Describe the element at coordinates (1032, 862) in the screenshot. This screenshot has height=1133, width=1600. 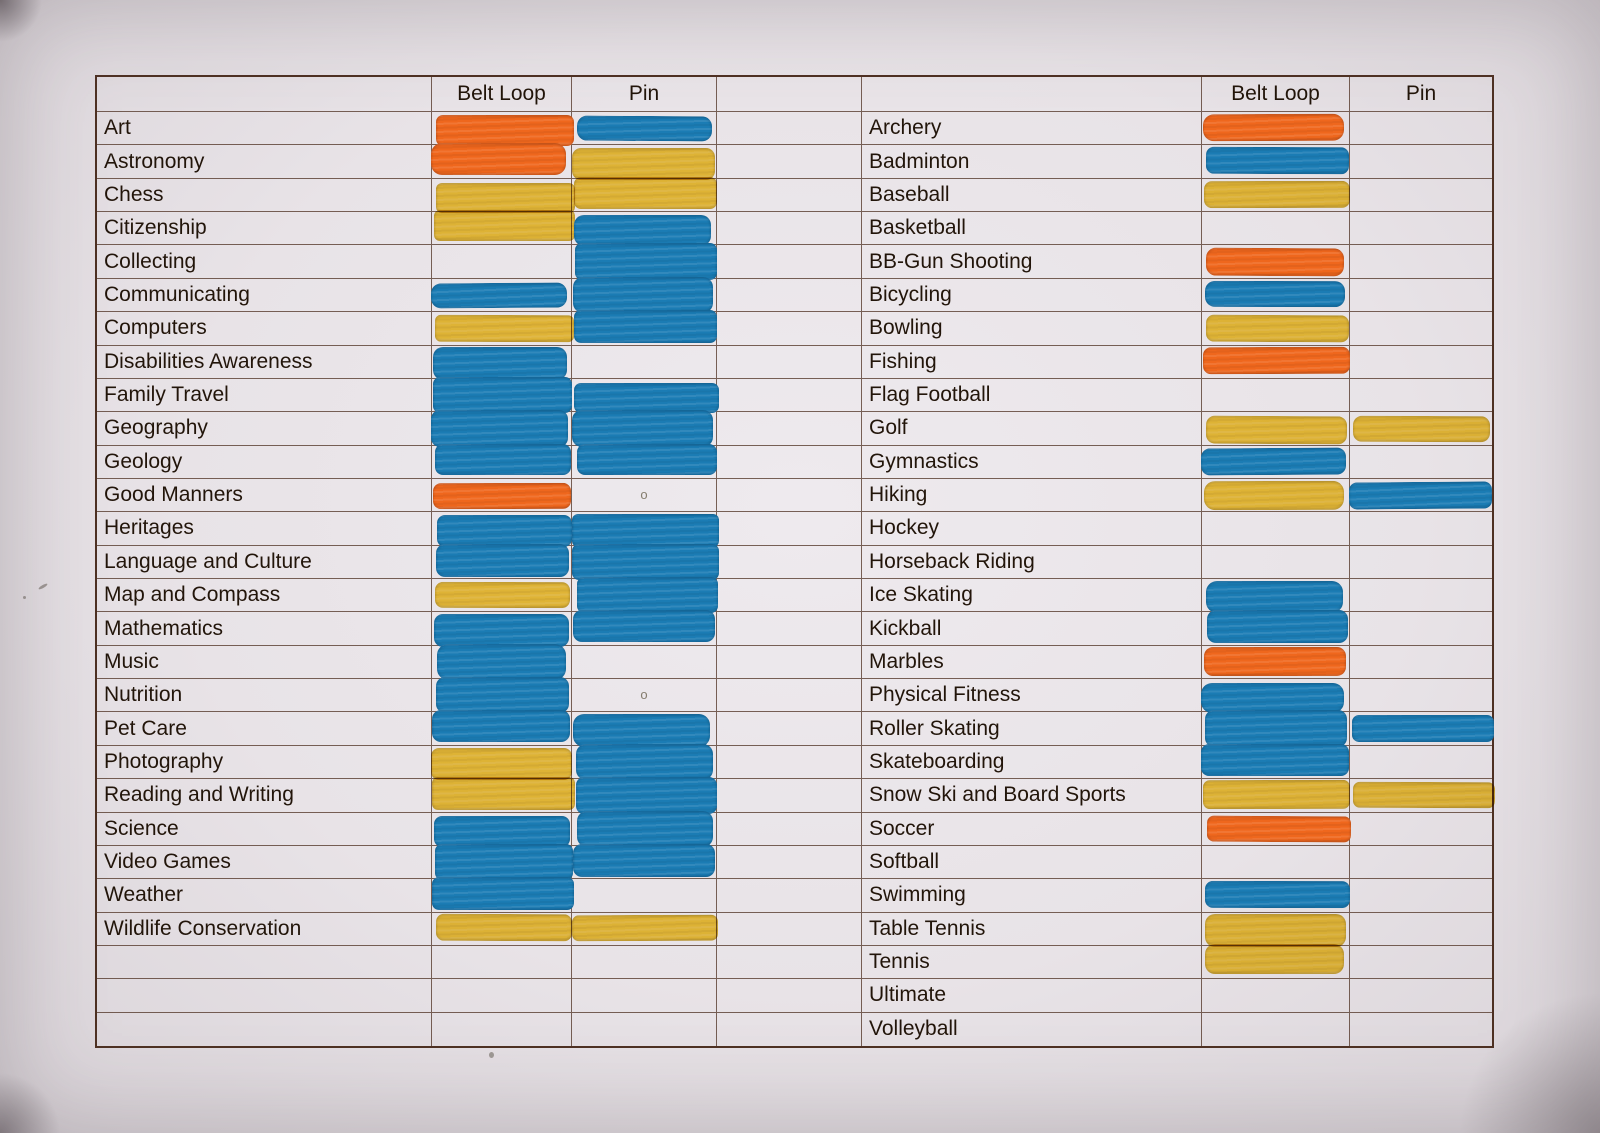
I see `row-label: Softball` at that location.